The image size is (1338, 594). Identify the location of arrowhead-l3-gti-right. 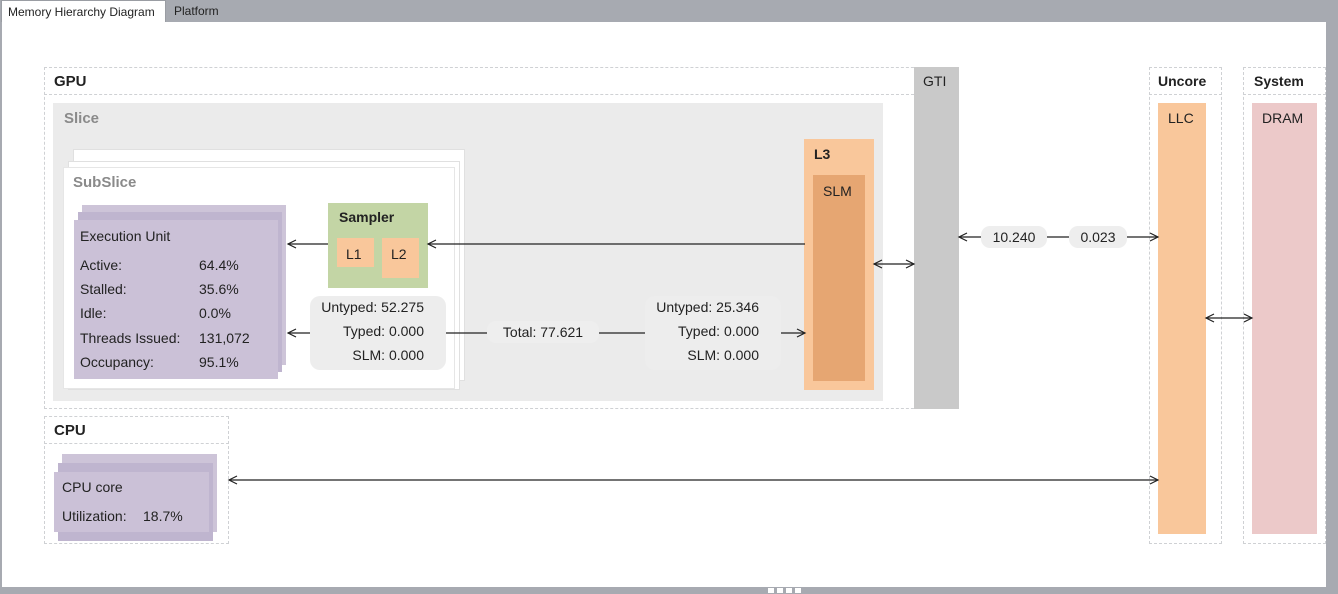
(910, 264).